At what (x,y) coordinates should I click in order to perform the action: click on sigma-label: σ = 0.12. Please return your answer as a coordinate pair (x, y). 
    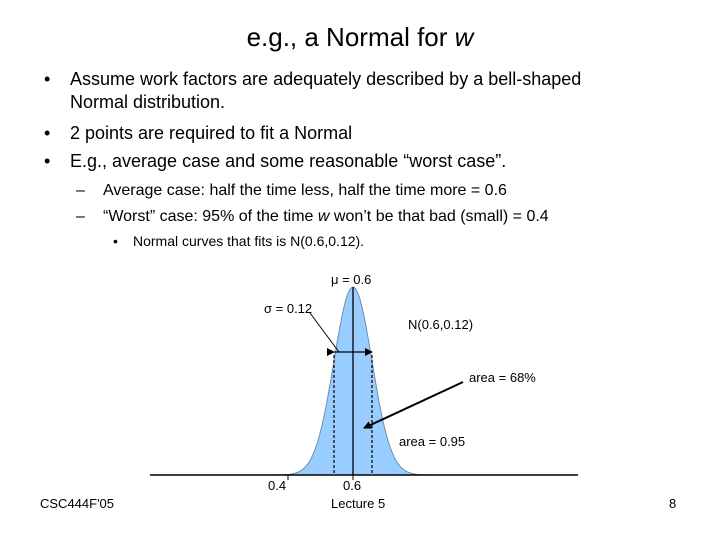
    Looking at the image, I should click on (288, 308).